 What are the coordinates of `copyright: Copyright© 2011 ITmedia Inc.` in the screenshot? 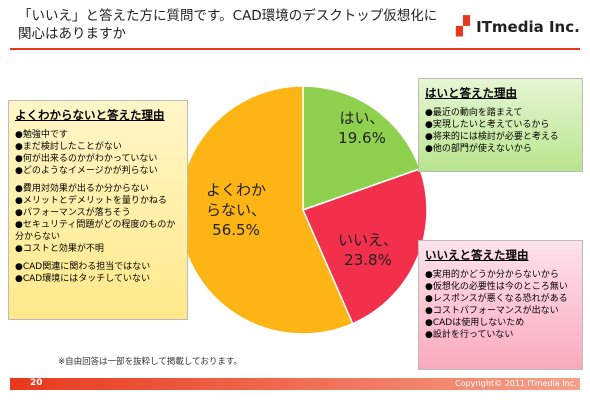 It's located at (516, 383).